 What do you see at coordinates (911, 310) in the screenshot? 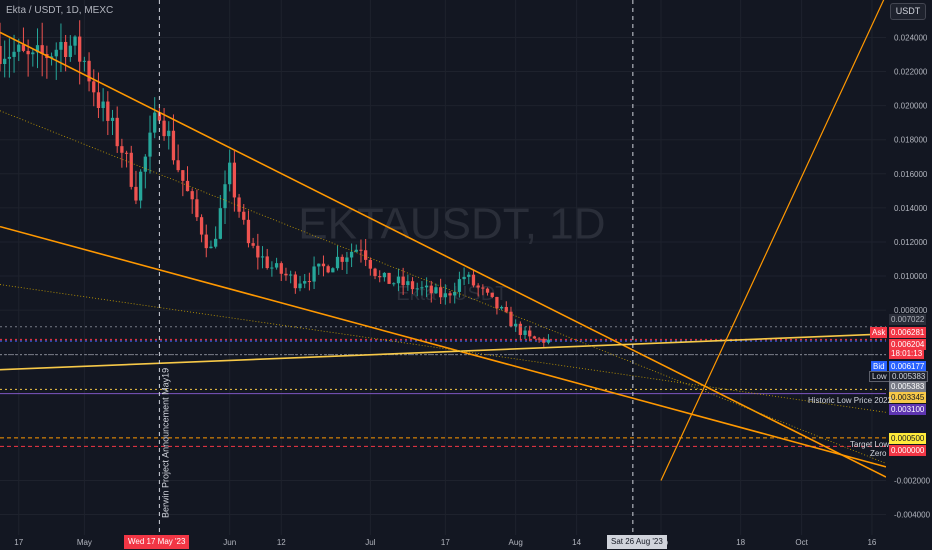
I see `y-tick-label: 0.008000` at bounding box center [911, 310].